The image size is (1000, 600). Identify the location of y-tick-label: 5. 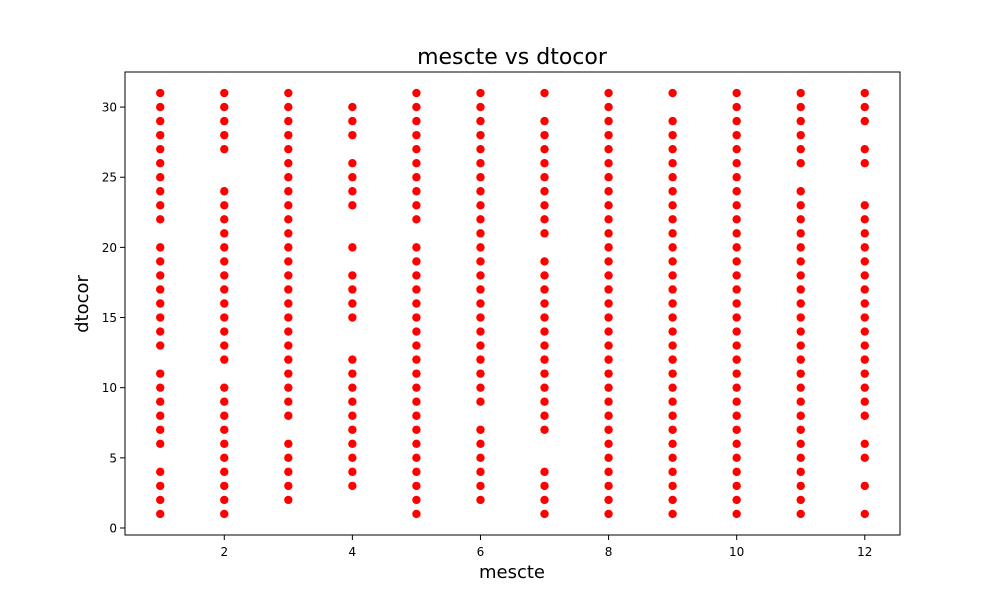
(113, 458).